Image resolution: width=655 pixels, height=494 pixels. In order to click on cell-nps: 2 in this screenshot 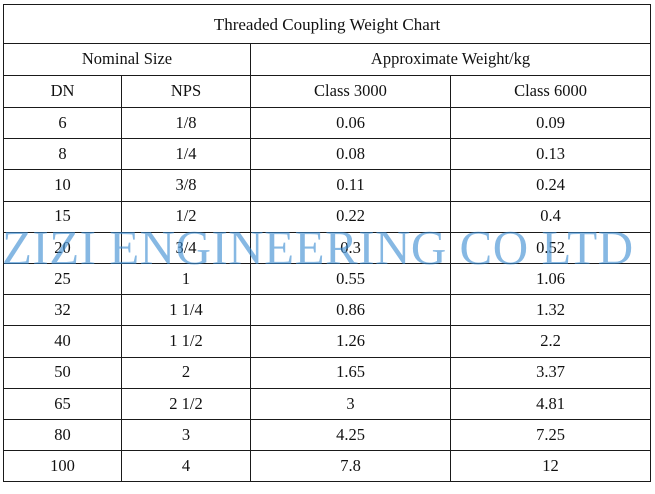, I will do `click(186, 372)`.